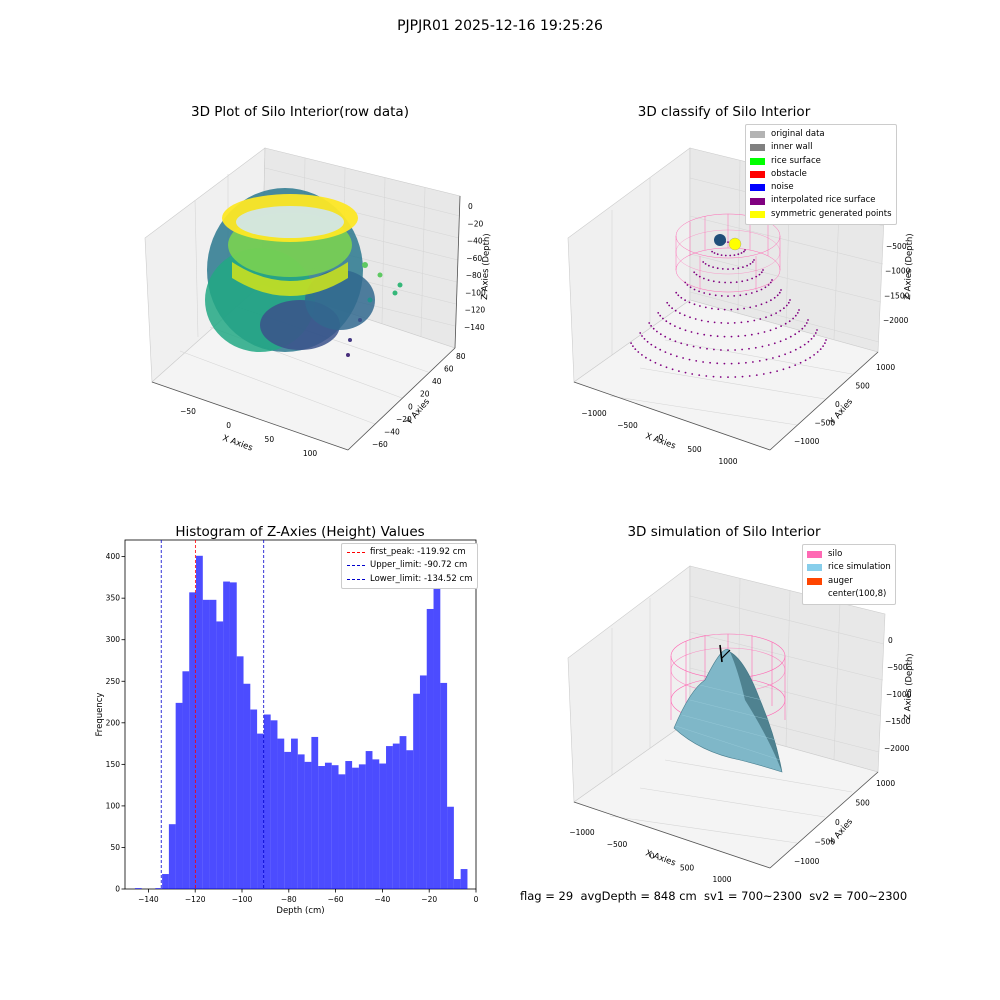 The image size is (1000, 1000). I want to click on legend-item-silo: silo, so click(849, 554).